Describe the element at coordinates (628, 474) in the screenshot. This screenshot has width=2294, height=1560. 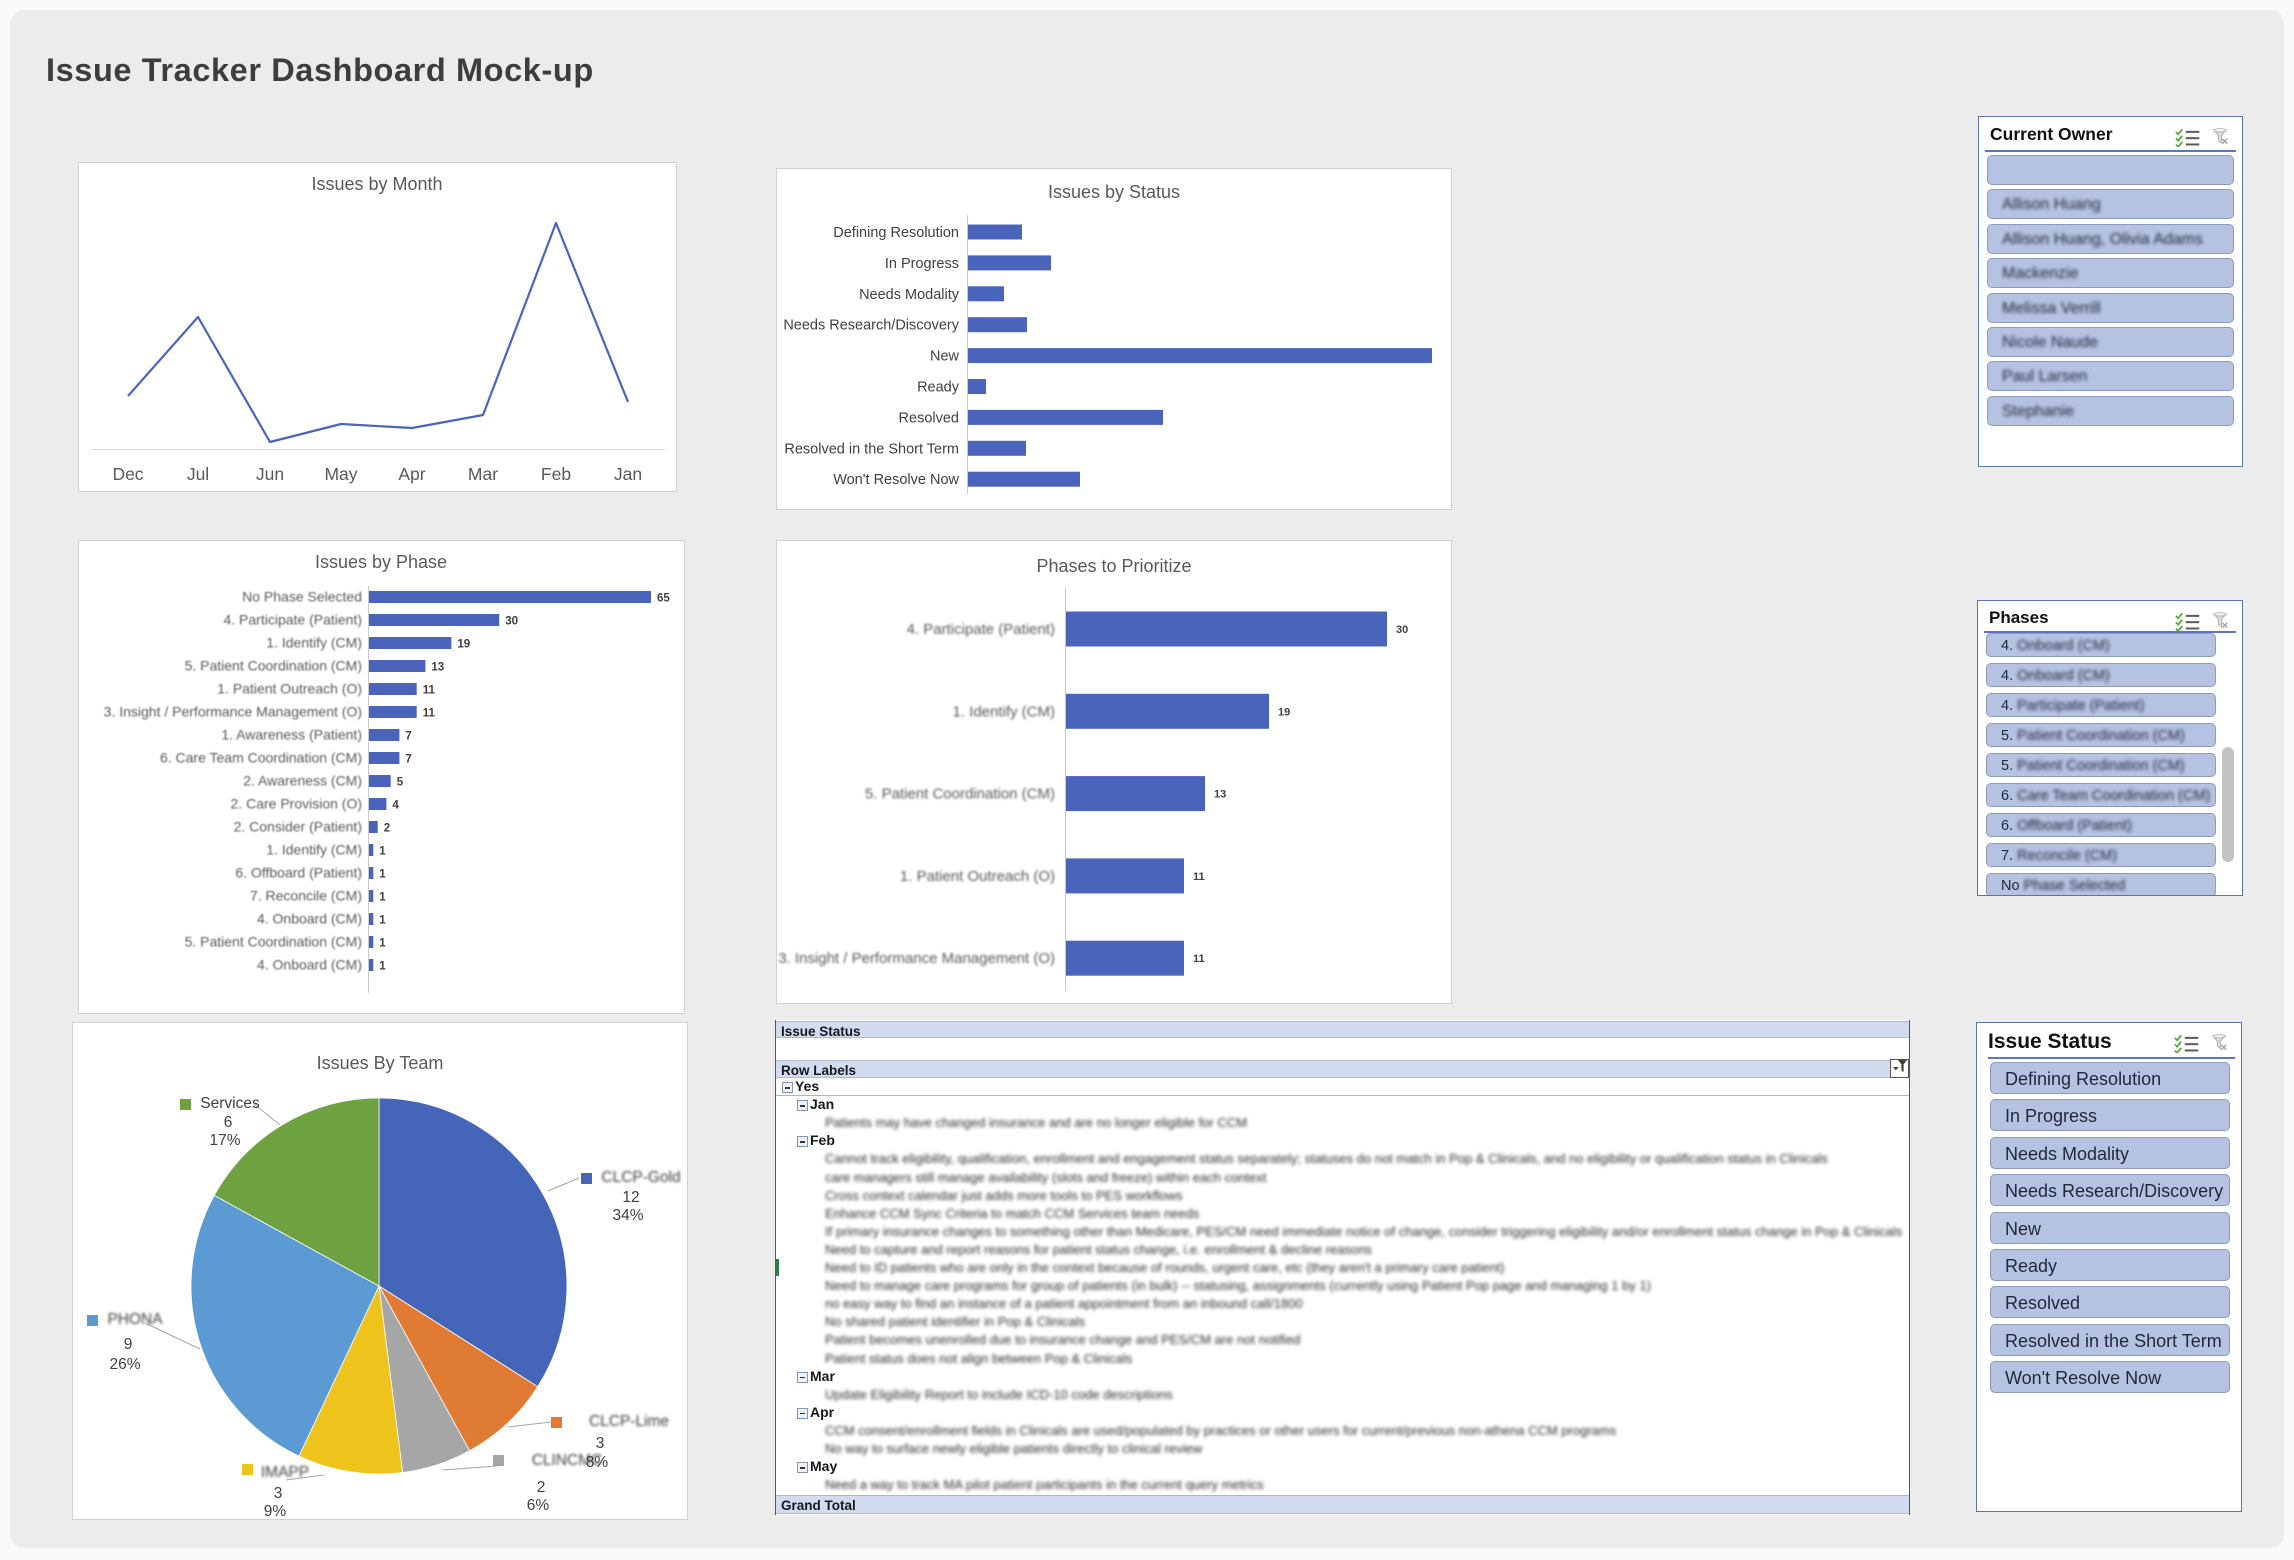
I see `svg-text: Jan` at that location.